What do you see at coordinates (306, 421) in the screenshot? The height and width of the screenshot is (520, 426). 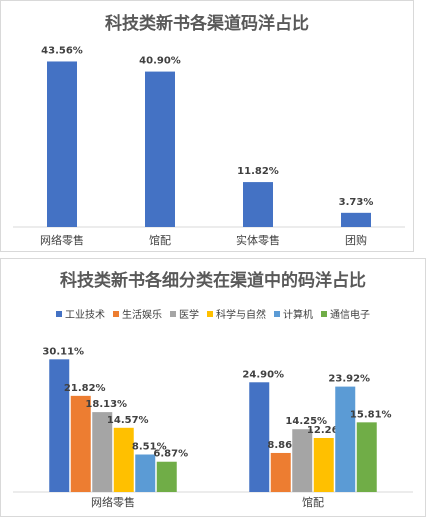 I see `data-label: 14.25%` at bounding box center [306, 421].